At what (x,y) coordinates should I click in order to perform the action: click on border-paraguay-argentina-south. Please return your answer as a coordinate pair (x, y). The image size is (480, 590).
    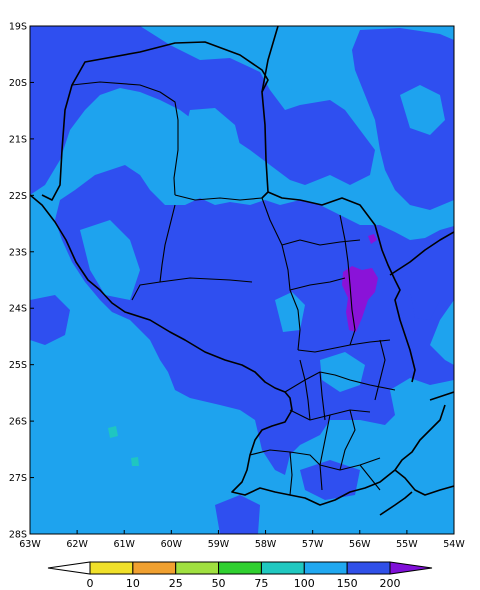
    Looking at the image, I should click on (338, 448).